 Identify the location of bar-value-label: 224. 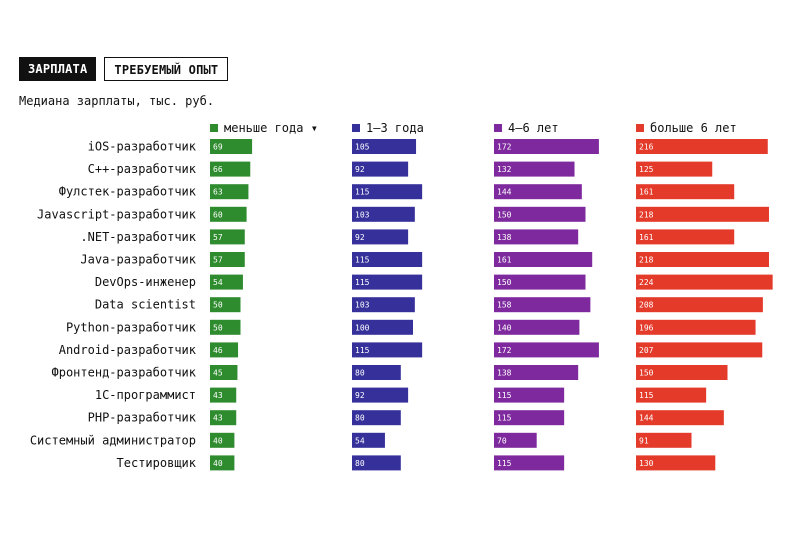
(646, 282).